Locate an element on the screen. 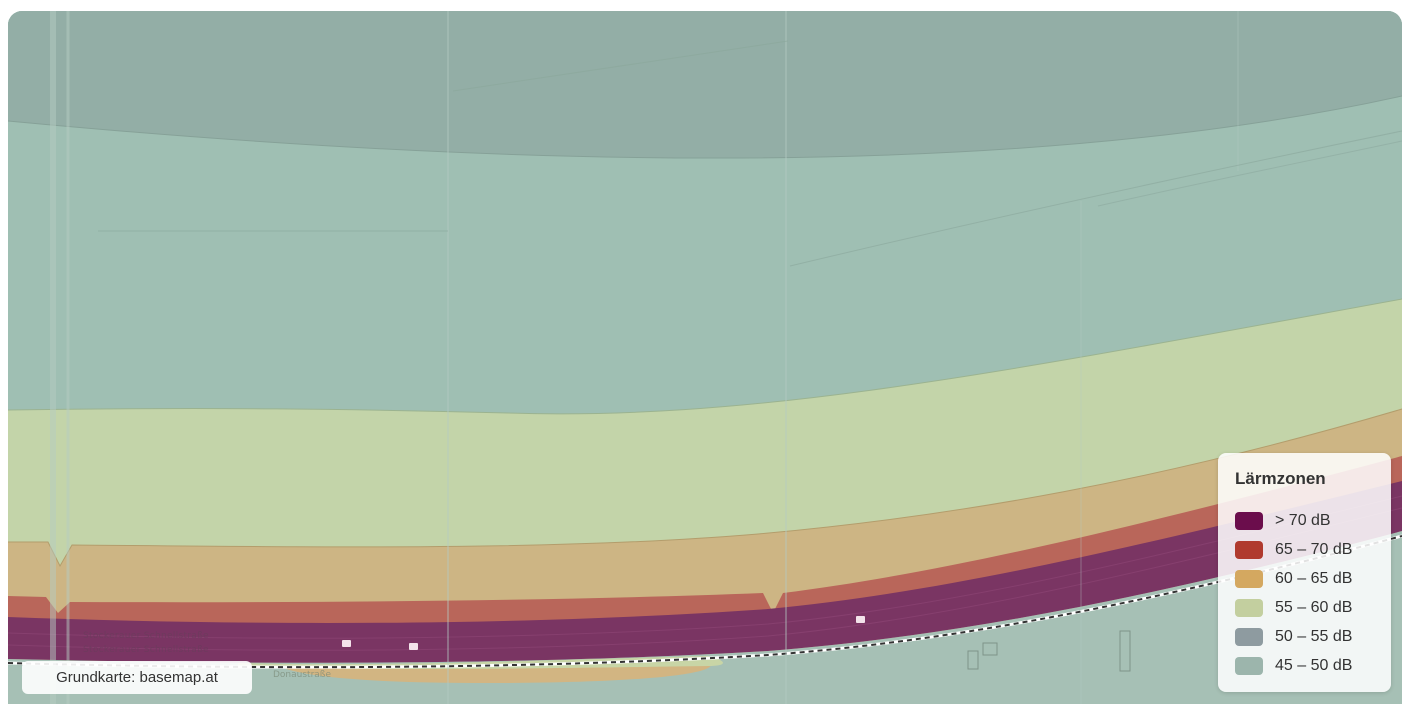 The width and height of the screenshot is (1402, 704). legend-item: 45 – 50 dB is located at coordinates (1305, 665).